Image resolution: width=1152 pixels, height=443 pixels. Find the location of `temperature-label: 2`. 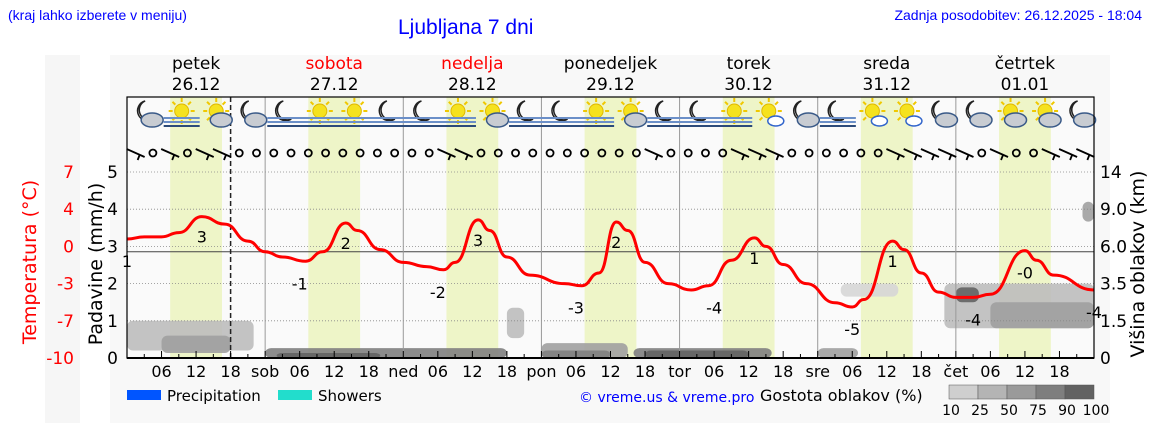

temperature-label: 2 is located at coordinates (616, 242).